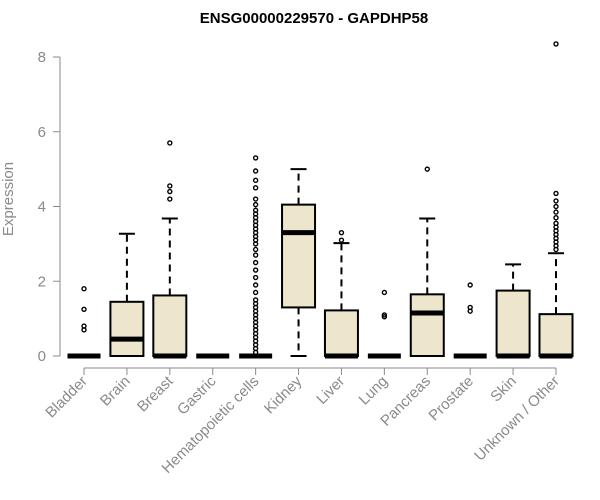 The image size is (600, 500). Describe the element at coordinates (470, 320) in the screenshot. I see `box-prostate` at that location.